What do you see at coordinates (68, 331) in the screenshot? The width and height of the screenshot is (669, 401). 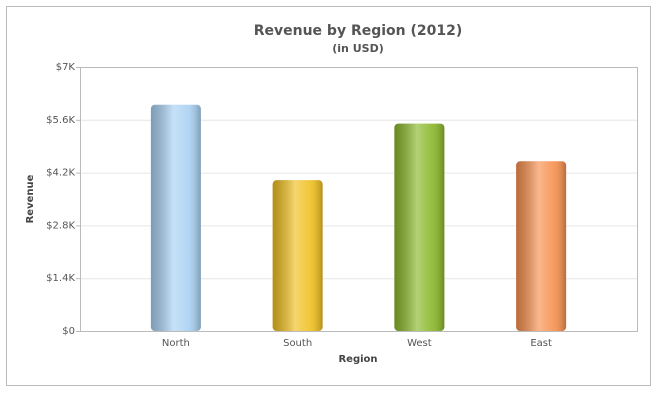 I see `y-tick-label: $0` at bounding box center [68, 331].